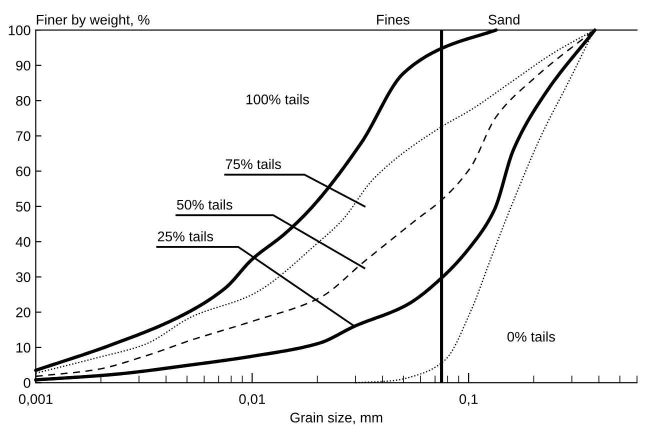 The image size is (650, 430). Describe the element at coordinates (27, 383) in the screenshot. I see `y-tick-label: 0` at that location.